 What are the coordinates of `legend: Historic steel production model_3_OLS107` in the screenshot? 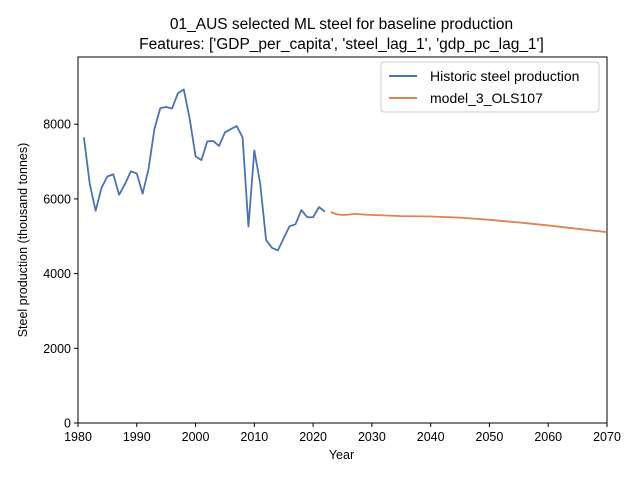 It's located at (490, 87).